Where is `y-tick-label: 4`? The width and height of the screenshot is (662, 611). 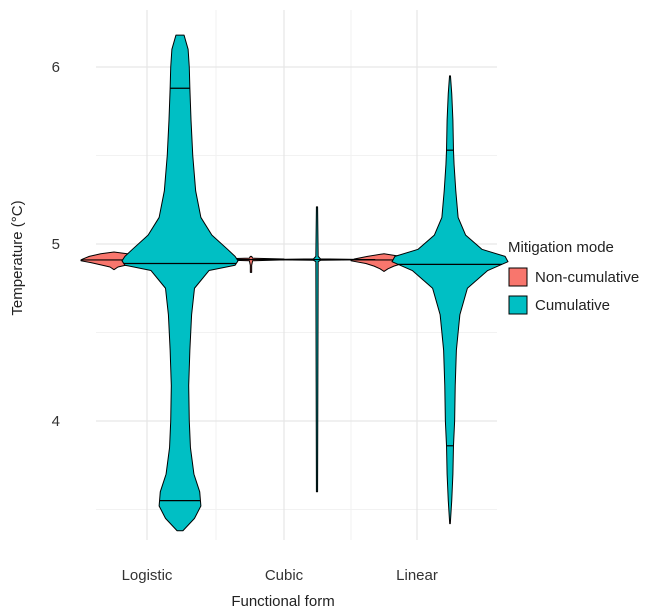 y-tick-label: 4 is located at coordinates (56, 421).